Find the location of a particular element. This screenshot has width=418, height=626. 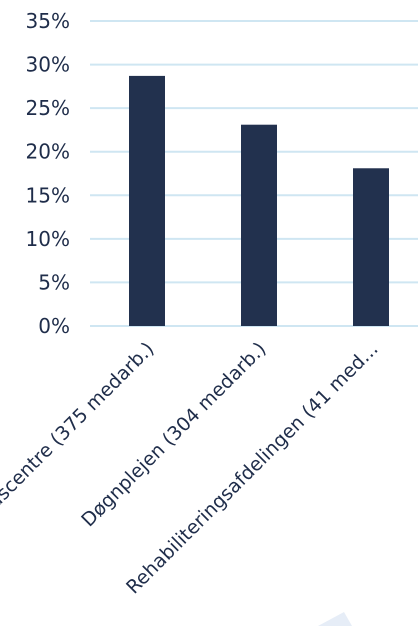

y-tick-label: 25% is located at coordinates (48, 108).